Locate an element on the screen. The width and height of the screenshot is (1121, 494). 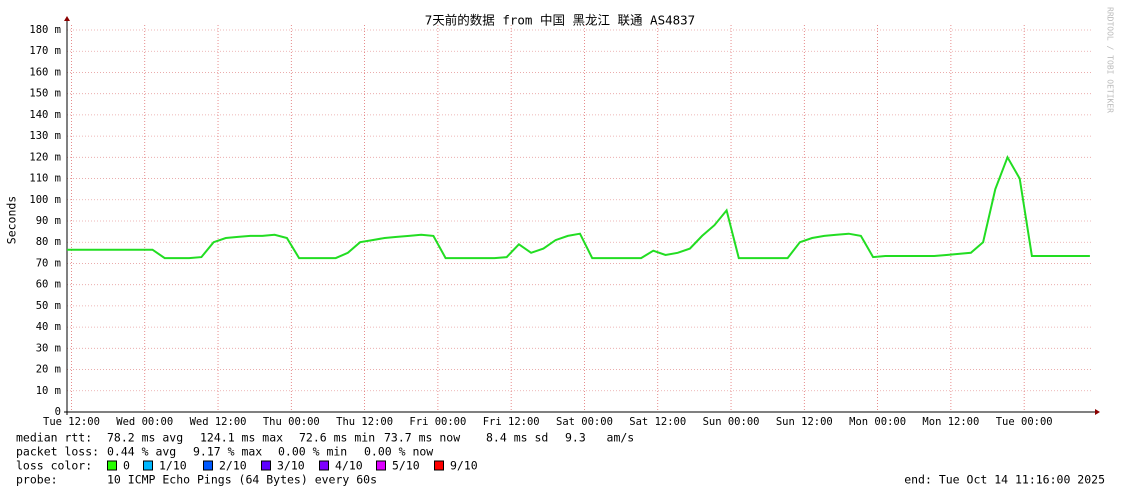
probe-label: probe: is located at coordinates (37, 480).